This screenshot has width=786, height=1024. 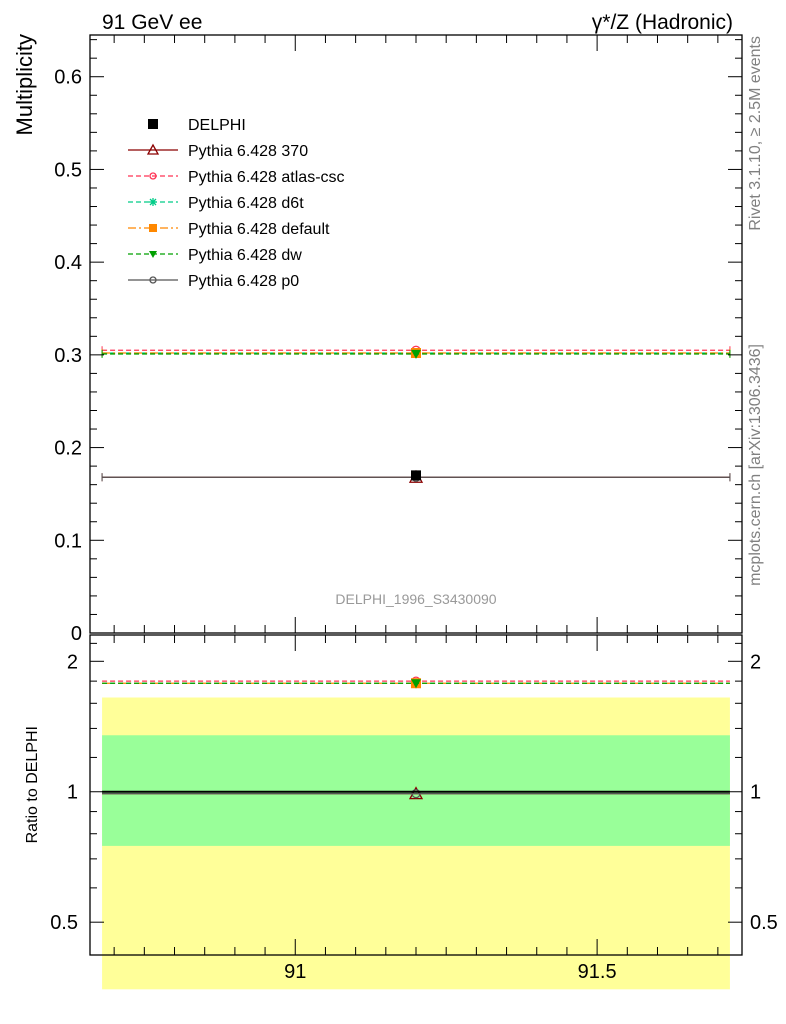 What do you see at coordinates (153, 202) in the screenshot?
I see `legend-marker-d6t` at bounding box center [153, 202].